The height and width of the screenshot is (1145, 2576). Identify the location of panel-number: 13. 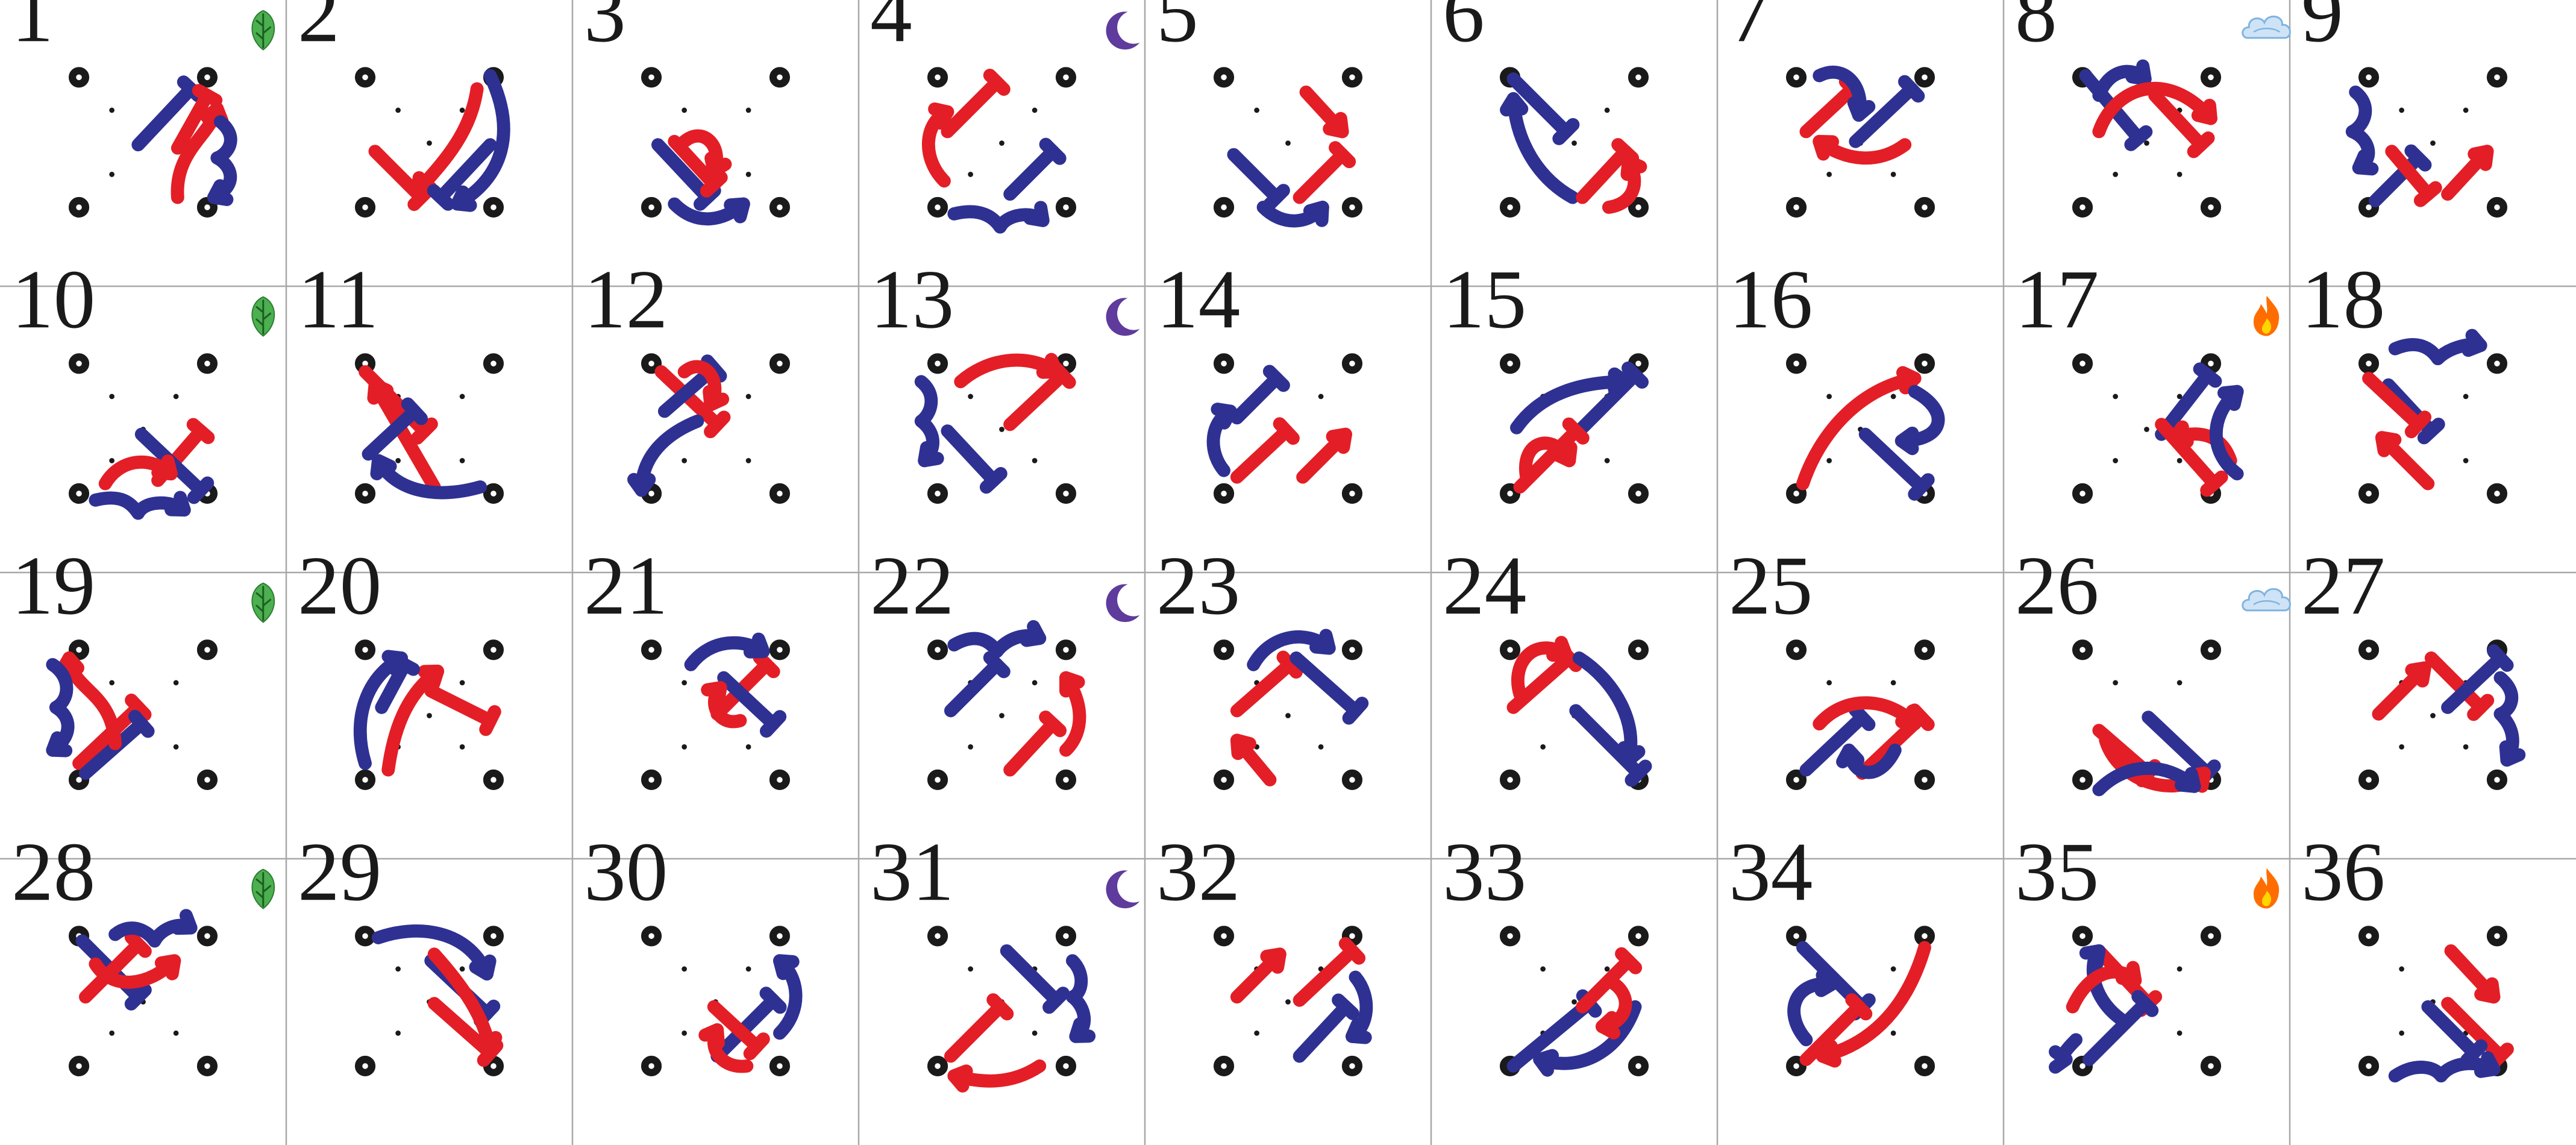
(912, 299).